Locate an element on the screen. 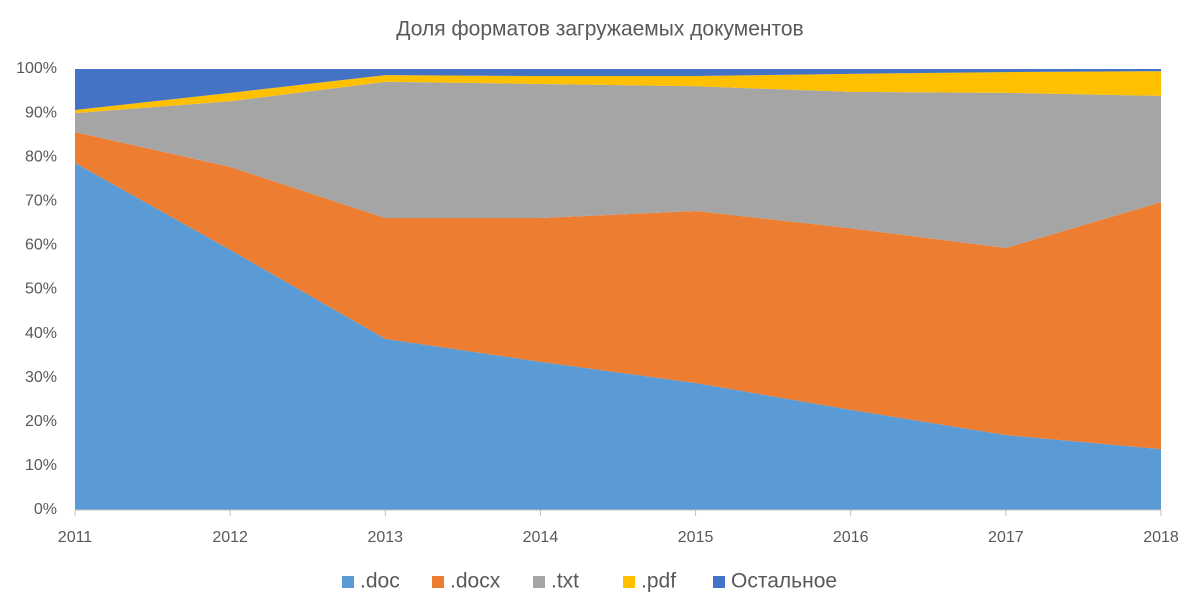 The width and height of the screenshot is (1201, 612). y-tick-label: 50% is located at coordinates (41, 289).